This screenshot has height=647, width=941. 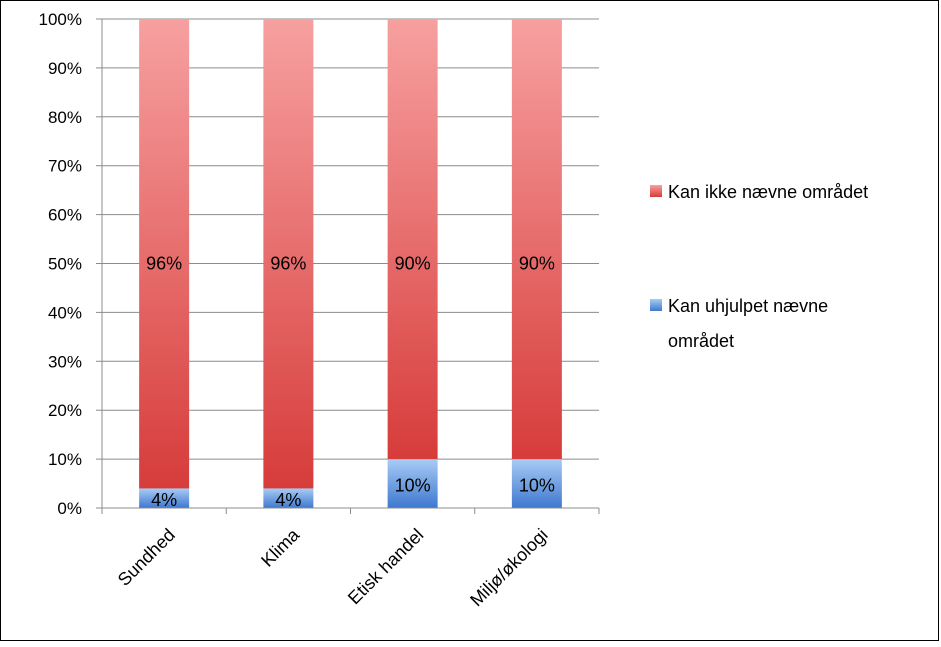 I want to click on y-tick-label: 40%, so click(x=65, y=312).